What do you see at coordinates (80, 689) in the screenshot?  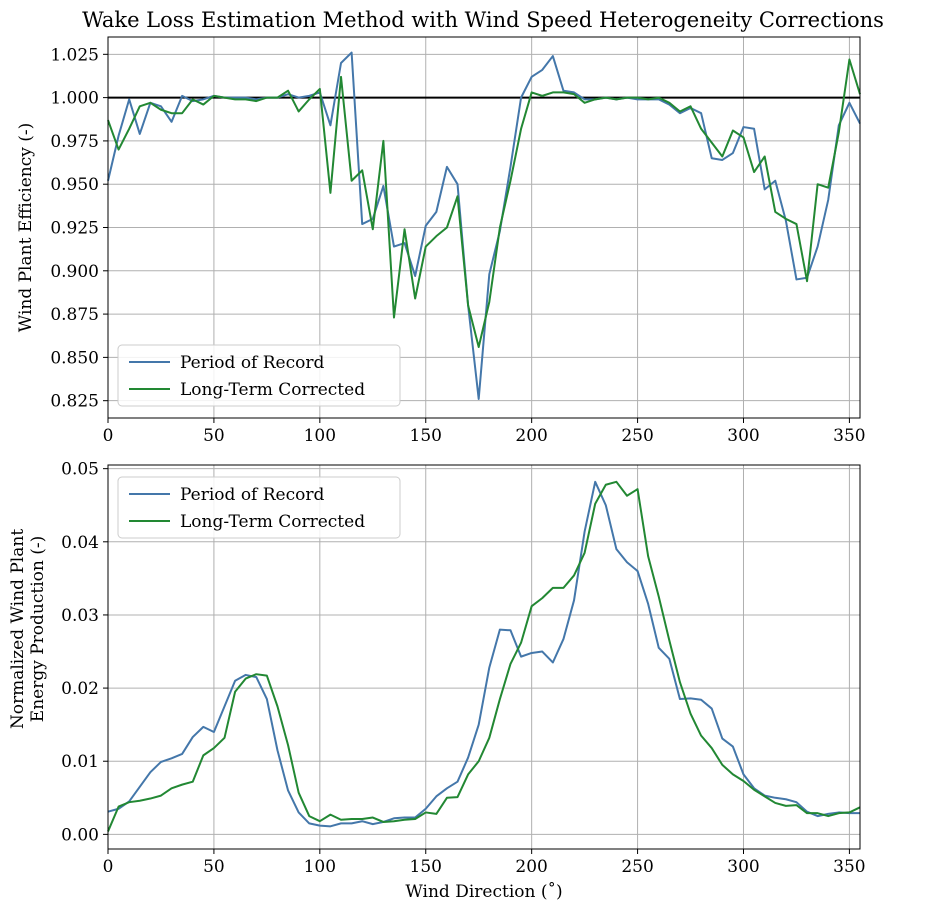 I see `y-tick-label: 0.02` at bounding box center [80, 689].